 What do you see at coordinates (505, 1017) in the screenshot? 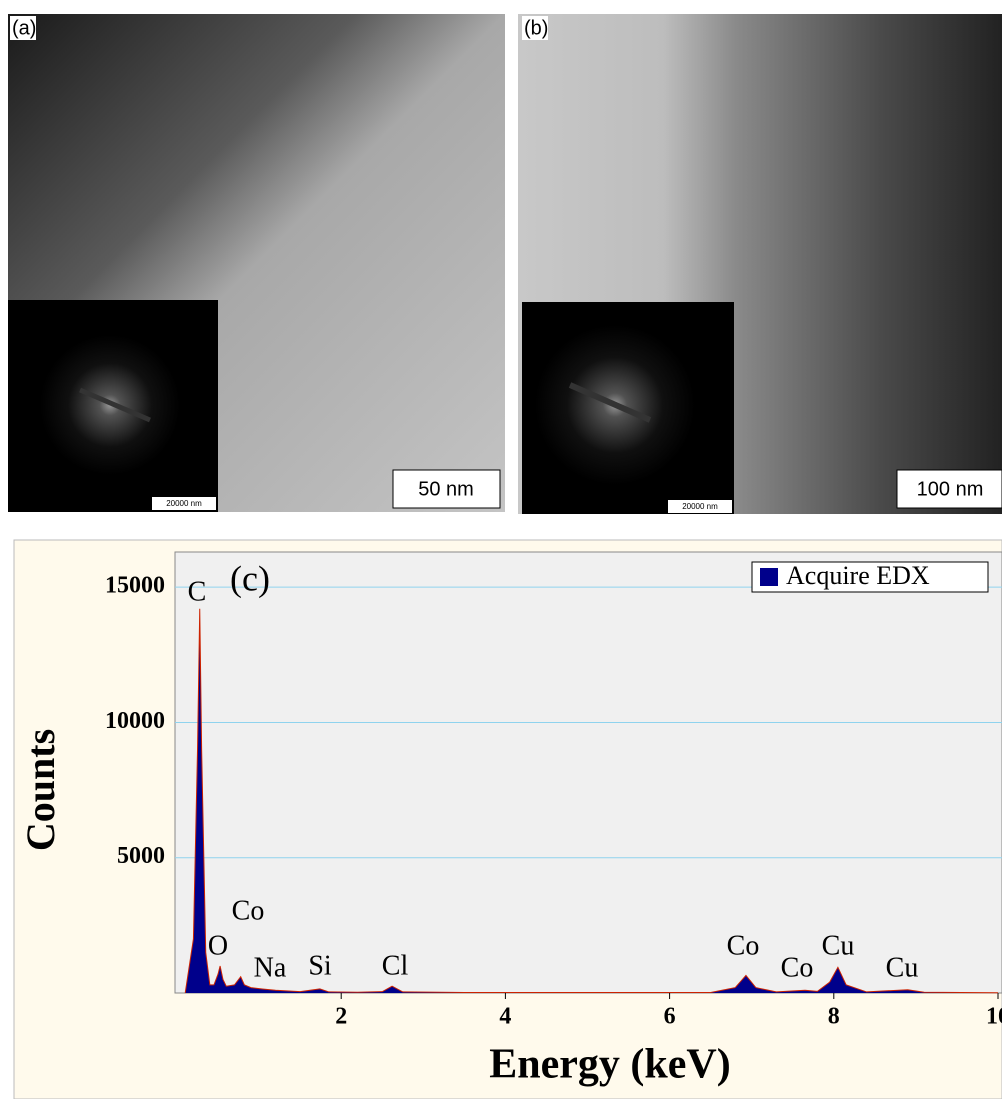
I see `x-tick-label: 4` at bounding box center [505, 1017].